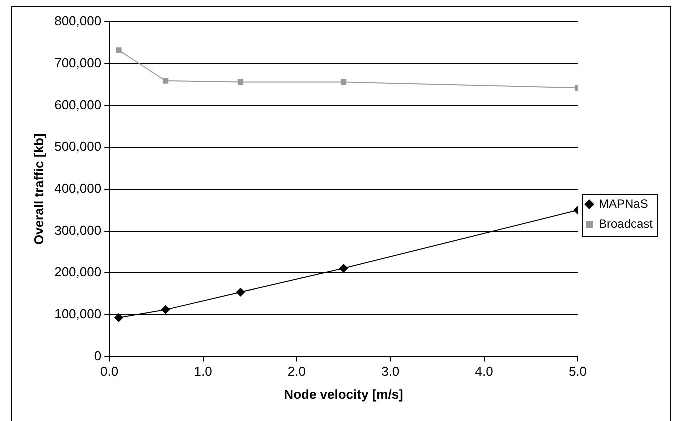  What do you see at coordinates (578, 372) in the screenshot?
I see `x-tick-label: 5.0` at bounding box center [578, 372].